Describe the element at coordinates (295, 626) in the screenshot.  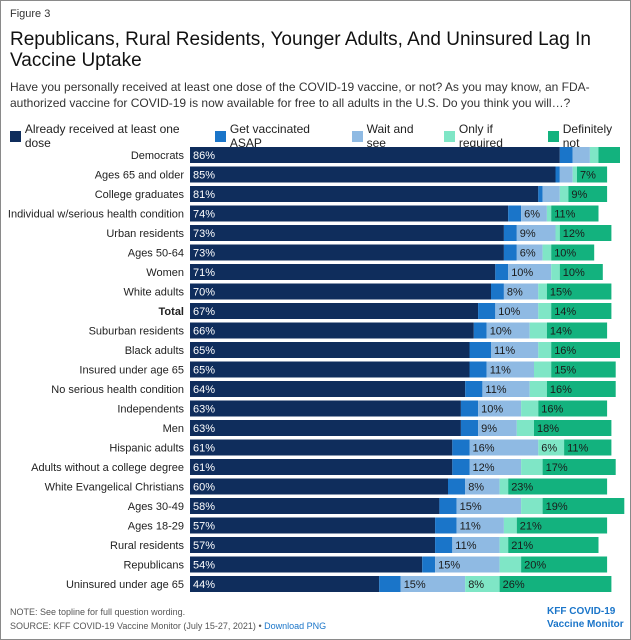
I see `download-link: Download PNG` at that location.